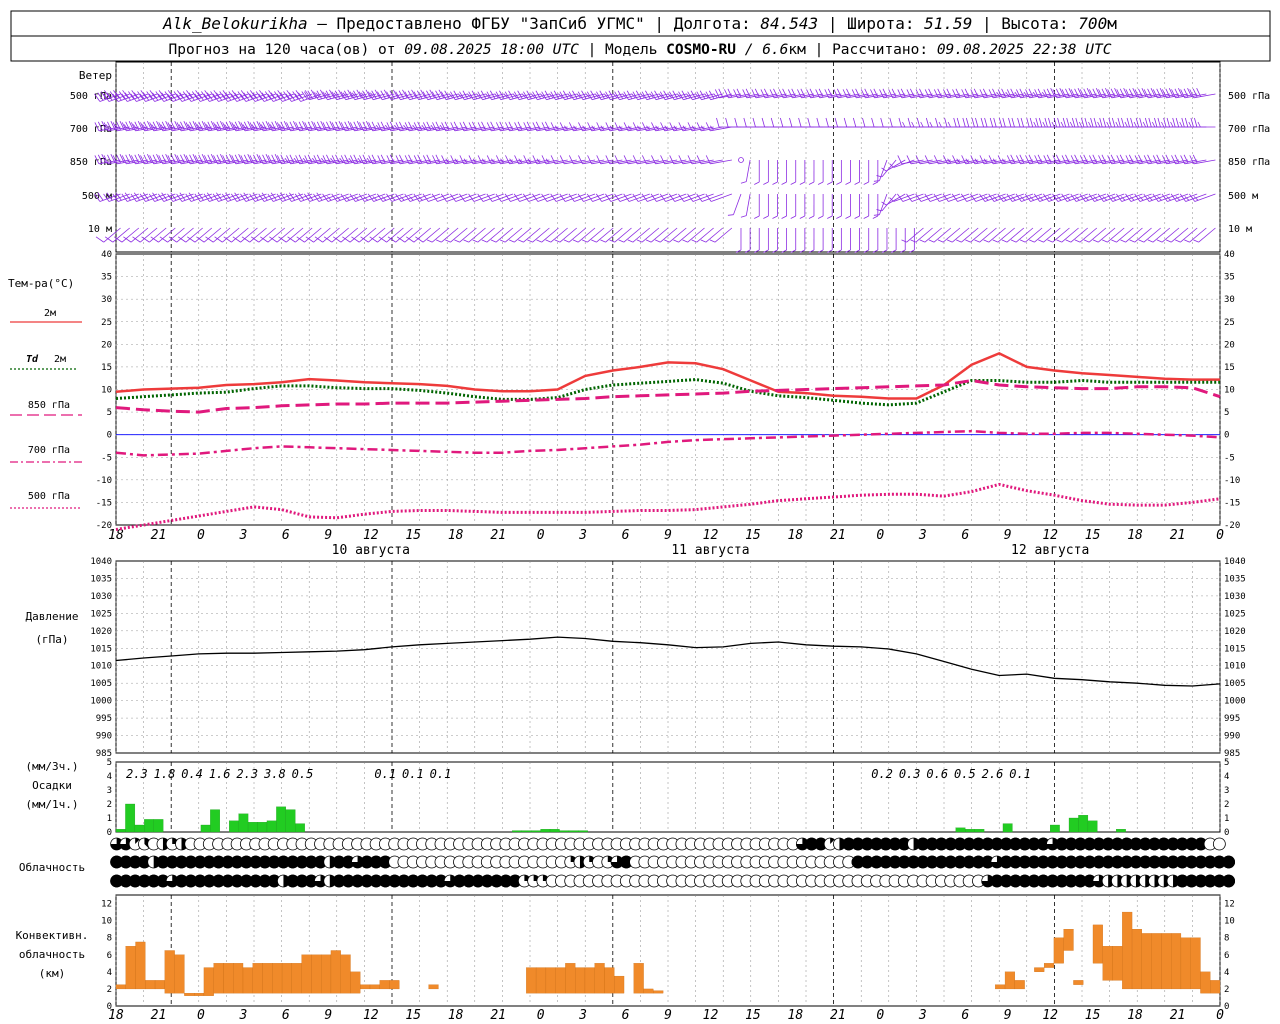  I want to click on hour-label: 21, so click(838, 535).